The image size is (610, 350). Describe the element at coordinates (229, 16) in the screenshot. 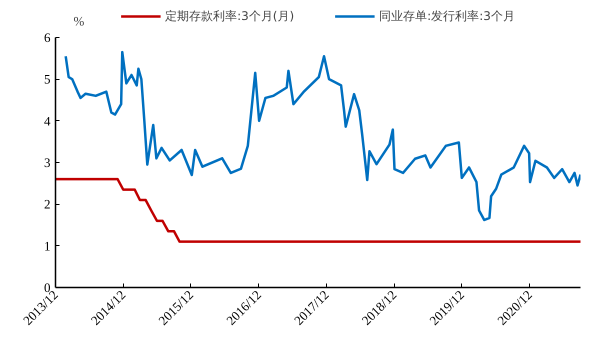

I see `legend-label: 定期存款利率:3个月(月)` at that location.